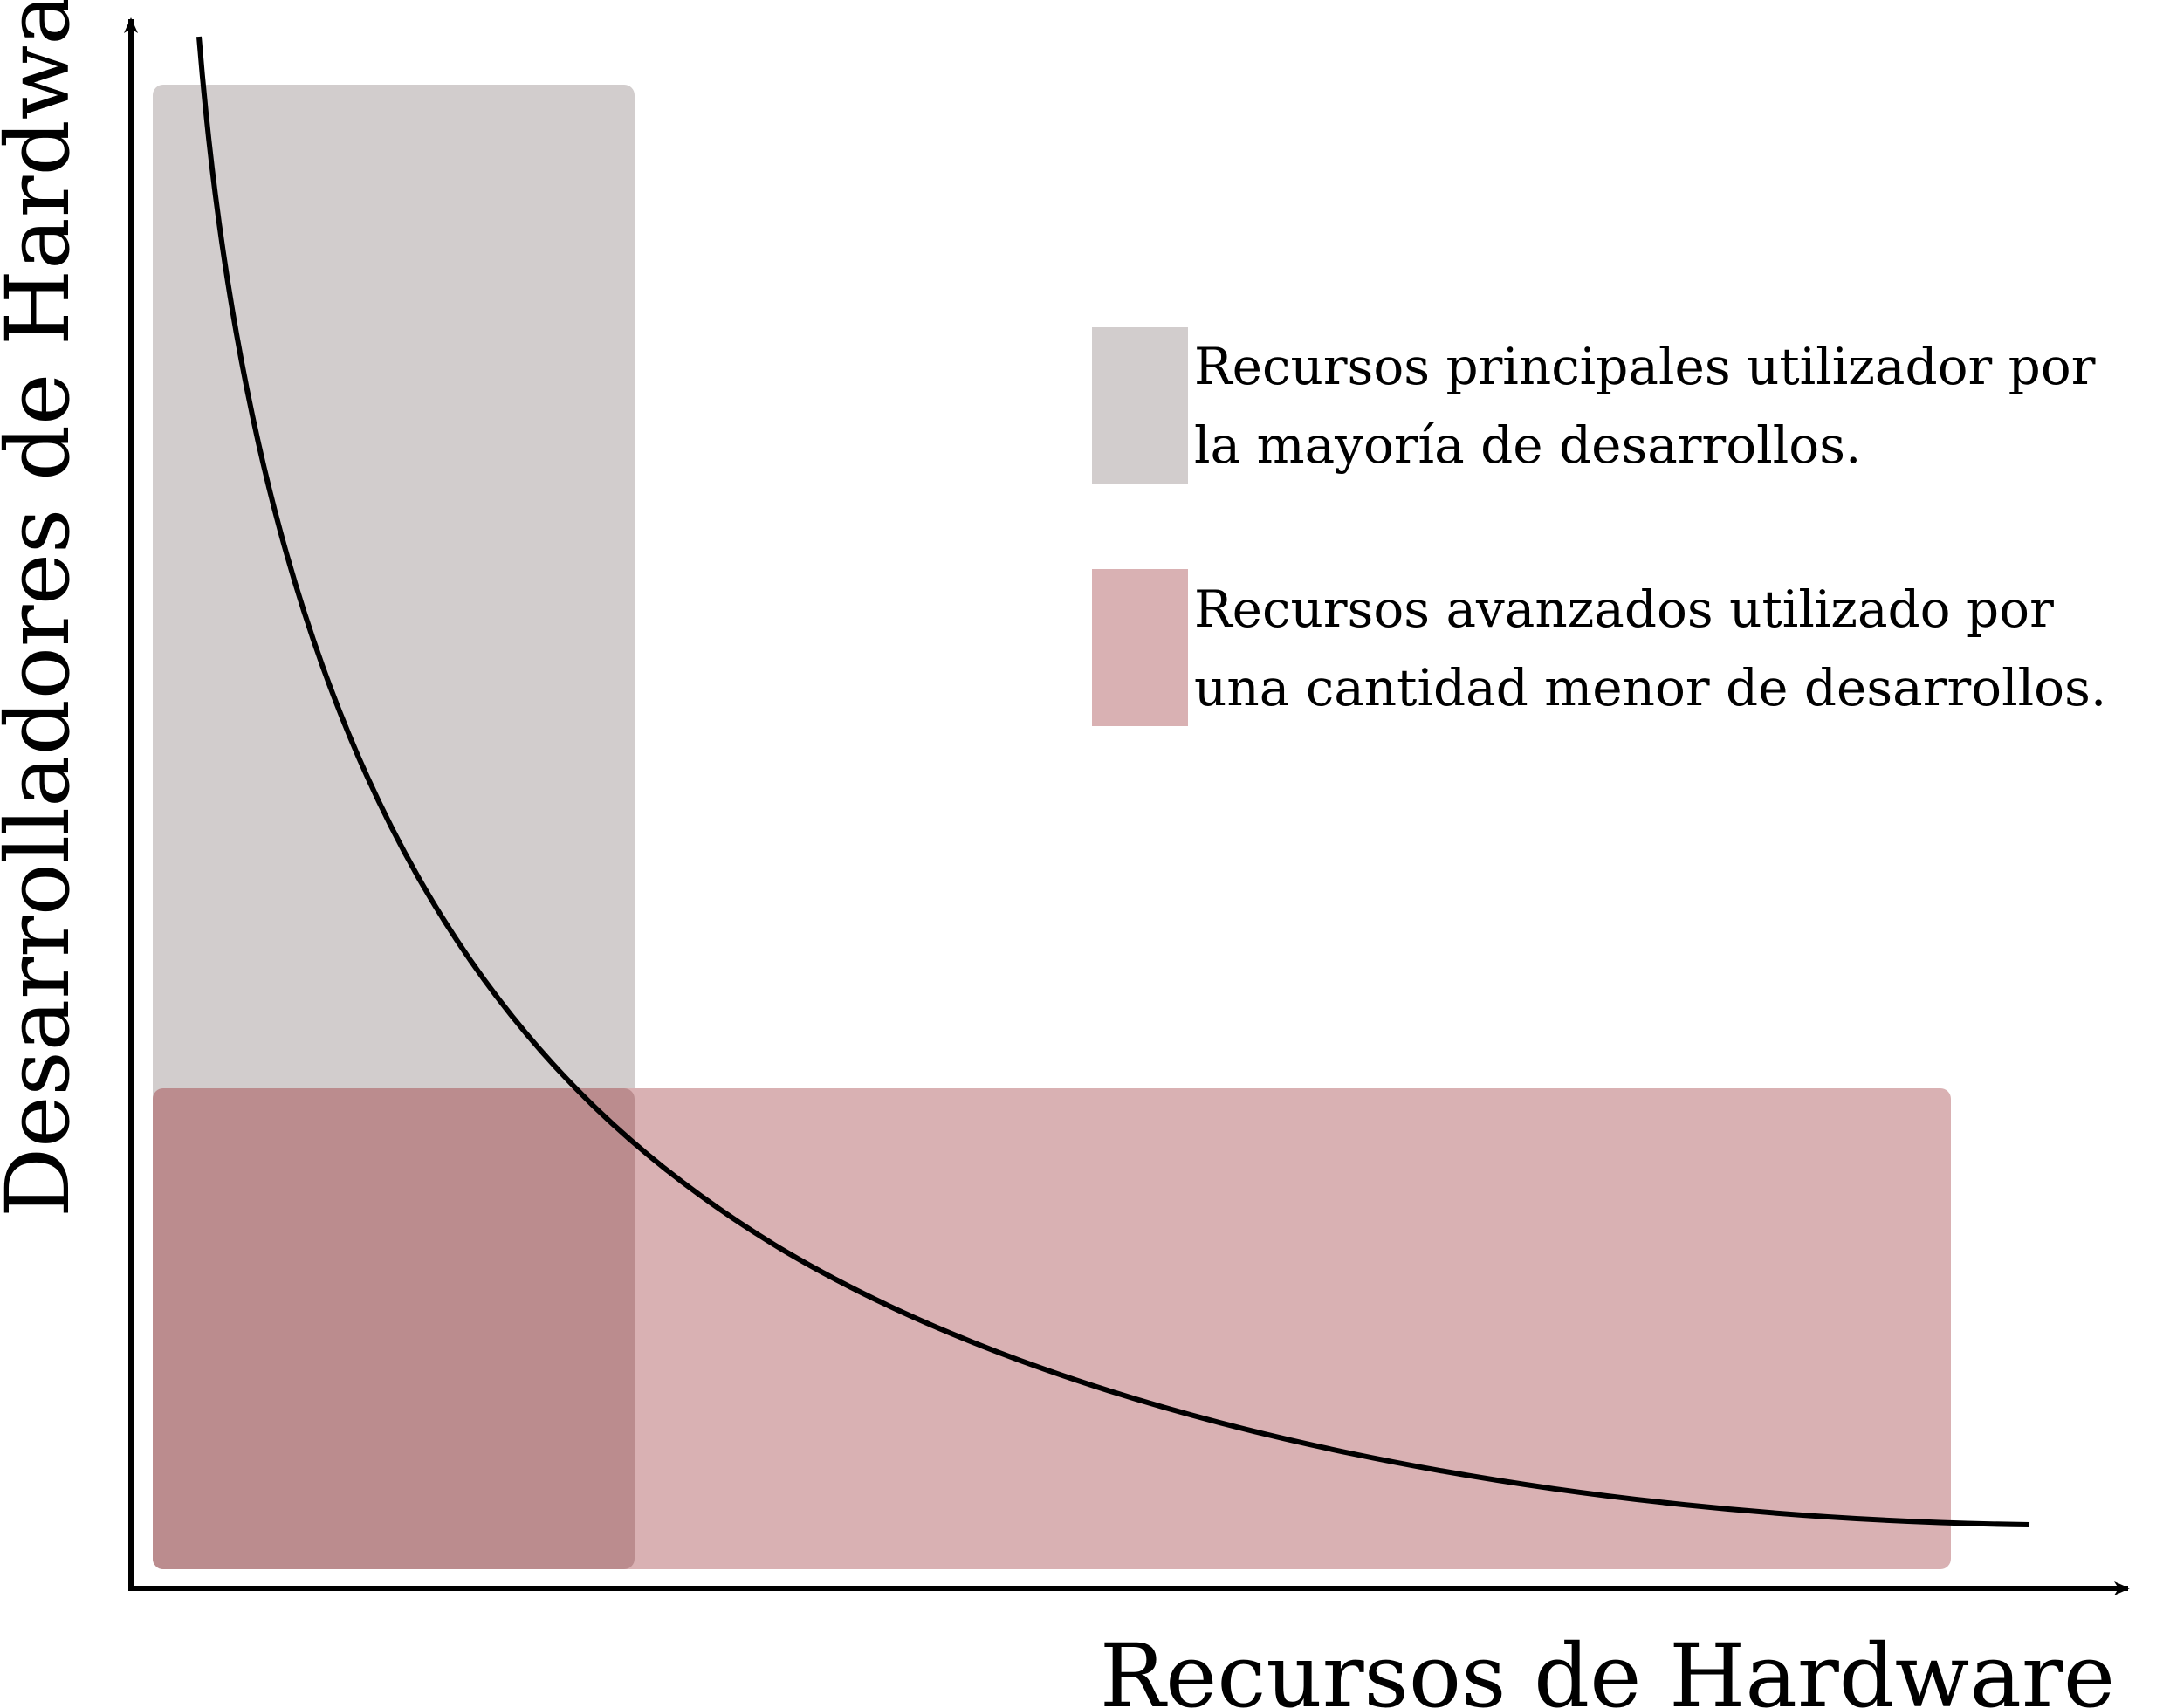 The width and height of the screenshot is (2163, 1708). I want to click on x-axis-label: Recursos de Hardware, so click(1607, 1666).